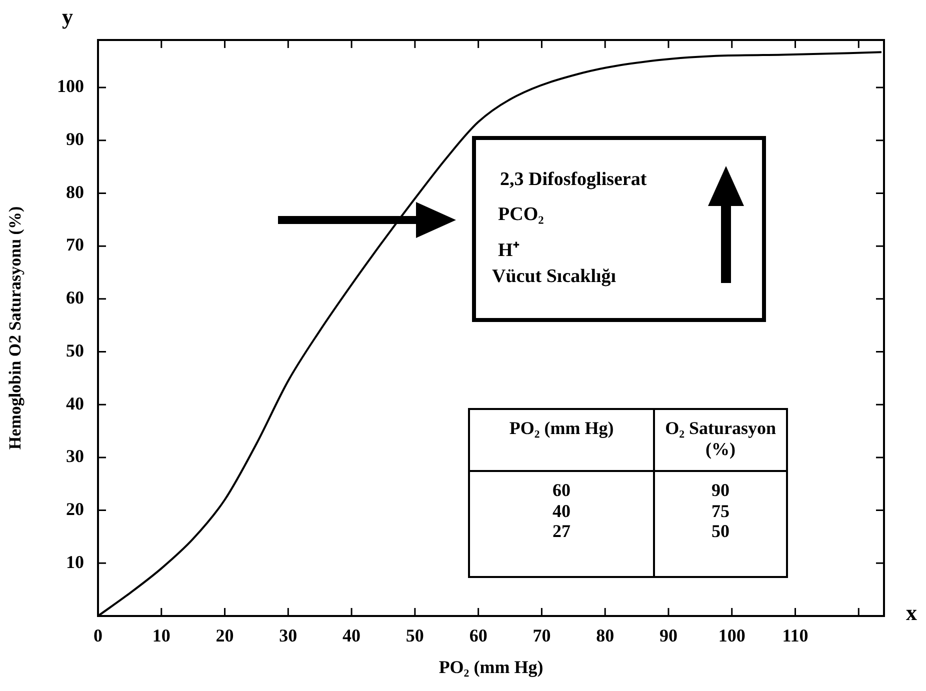 This screenshot has height=691, width=926. What do you see at coordinates (541, 635) in the screenshot?
I see `x-tick-label: 70` at bounding box center [541, 635].